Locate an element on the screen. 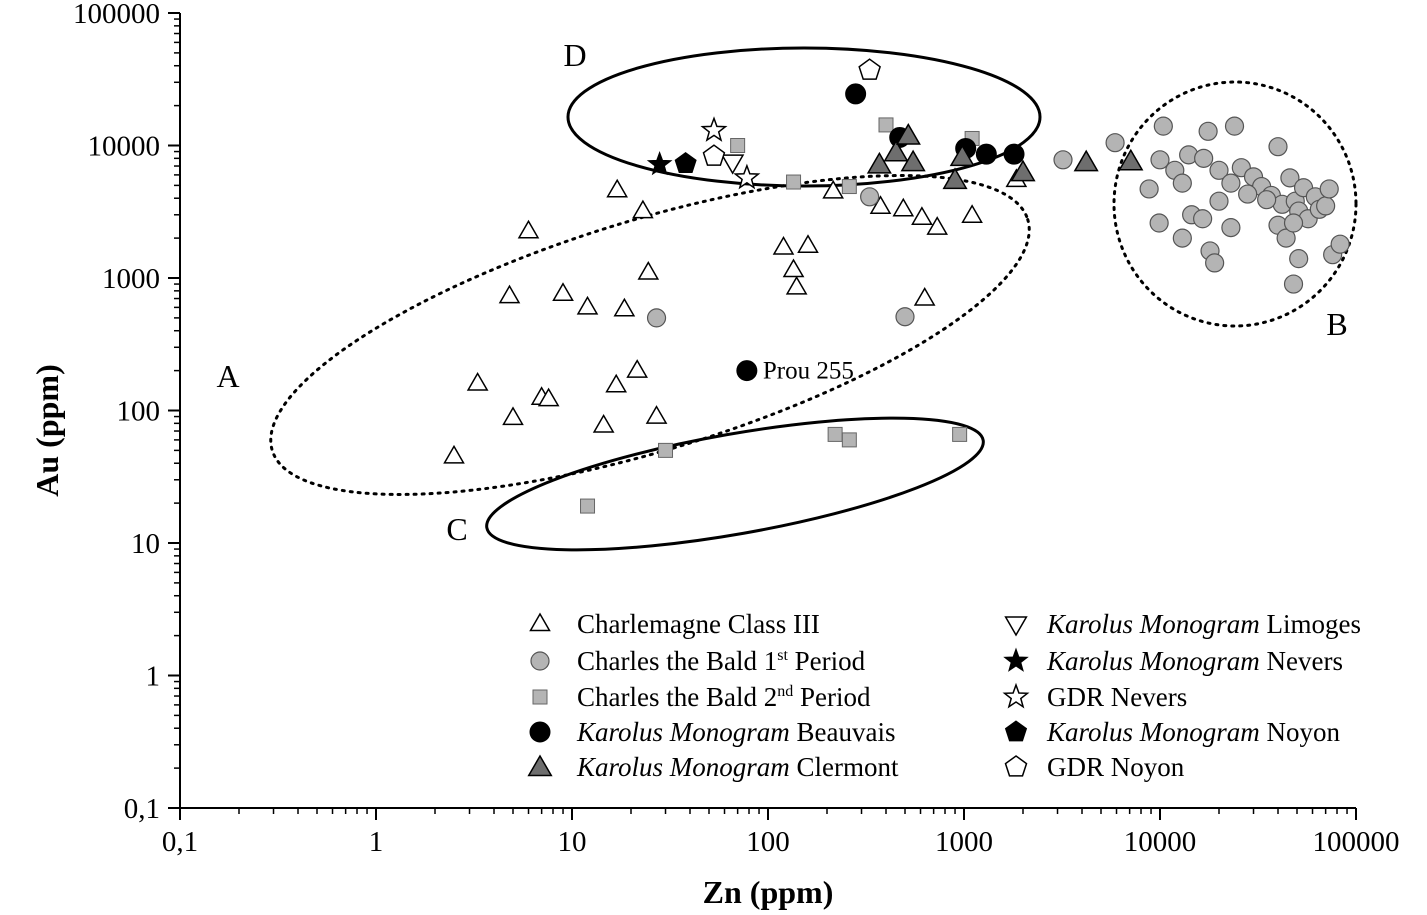 The width and height of the screenshot is (1427, 915). legend-label-main: Charles the Bald 1 is located at coordinates (677, 661).